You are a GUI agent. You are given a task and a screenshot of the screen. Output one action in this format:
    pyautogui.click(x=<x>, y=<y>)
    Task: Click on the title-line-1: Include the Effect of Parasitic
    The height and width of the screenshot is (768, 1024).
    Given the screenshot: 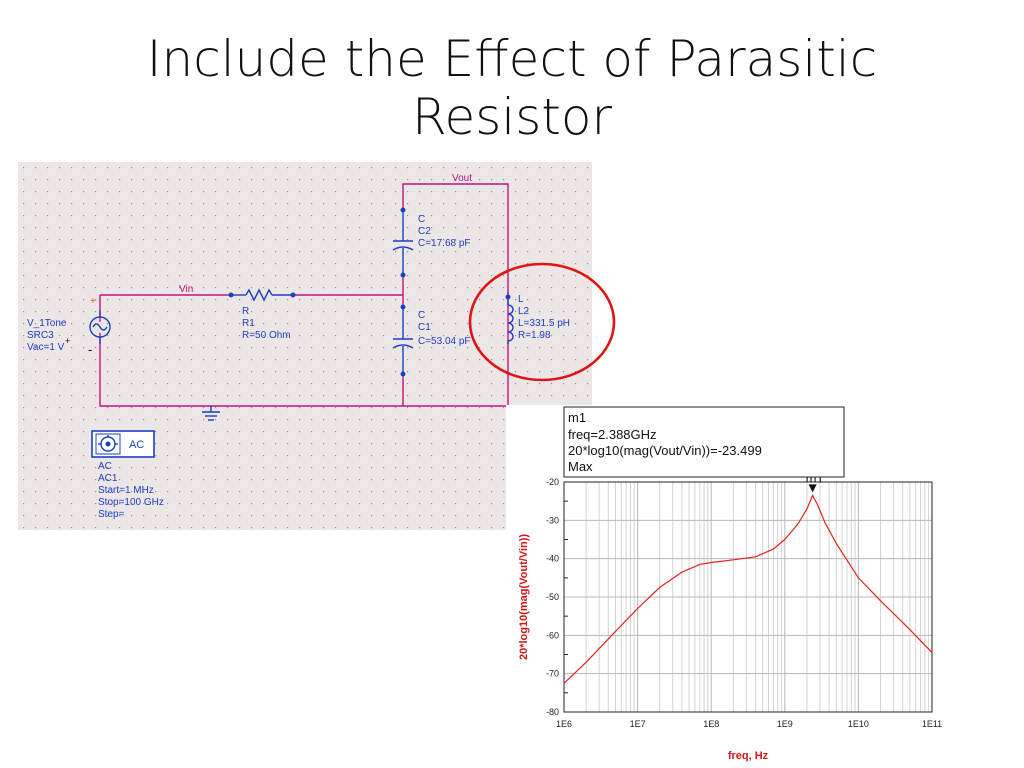 What is the action you would take?
    pyautogui.click(x=512, y=59)
    